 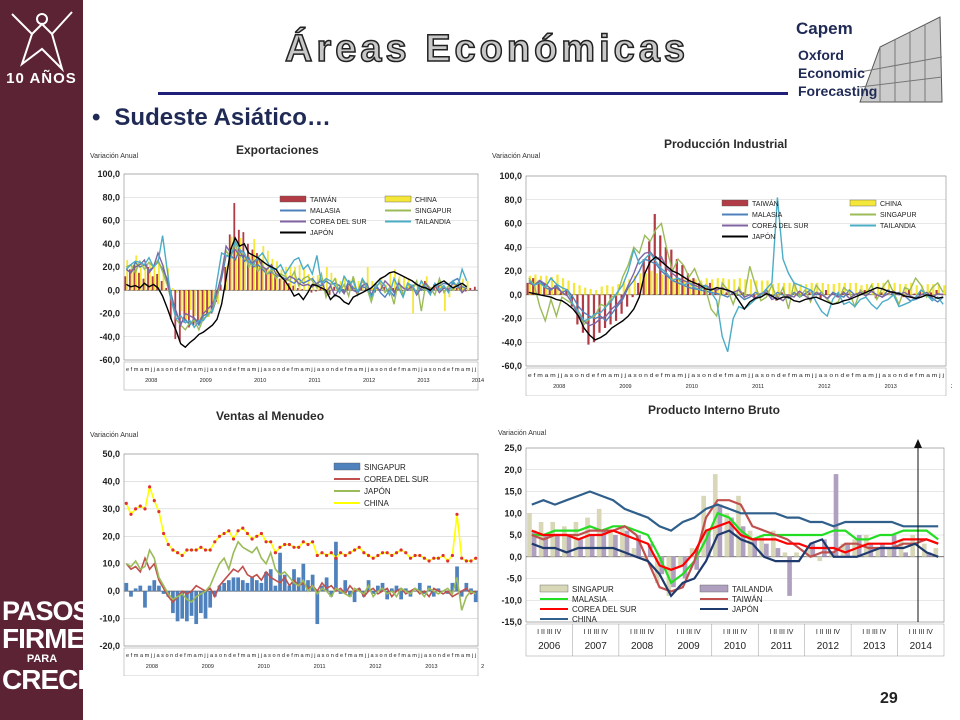 I want to click on slogan-word: CRECER, so click(x=58, y=679).